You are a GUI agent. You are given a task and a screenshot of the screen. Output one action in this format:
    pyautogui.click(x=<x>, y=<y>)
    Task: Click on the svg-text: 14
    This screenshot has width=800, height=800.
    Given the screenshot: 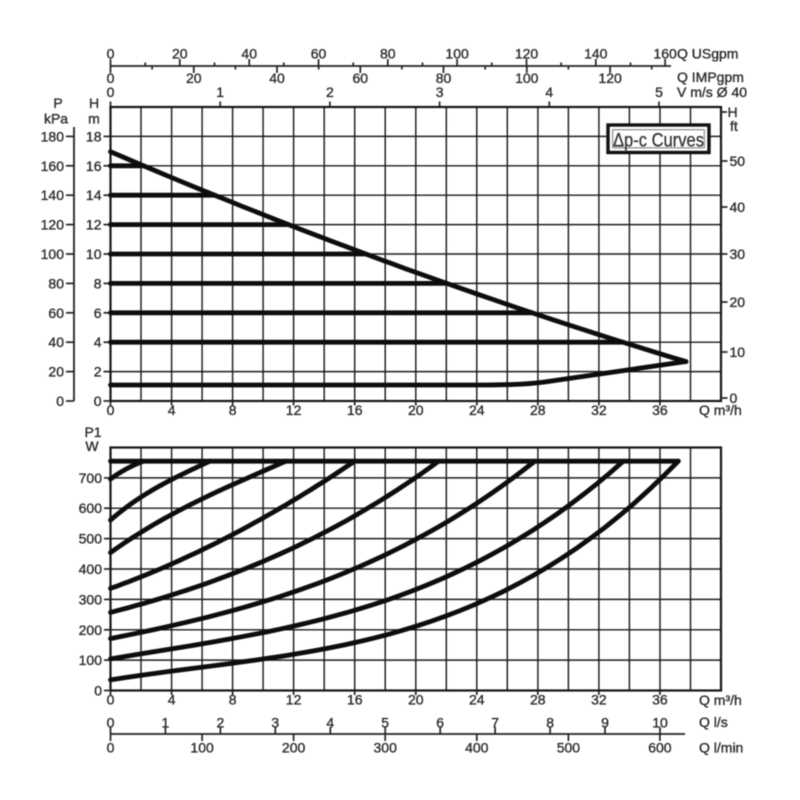 What is the action you would take?
    pyautogui.click(x=94, y=195)
    